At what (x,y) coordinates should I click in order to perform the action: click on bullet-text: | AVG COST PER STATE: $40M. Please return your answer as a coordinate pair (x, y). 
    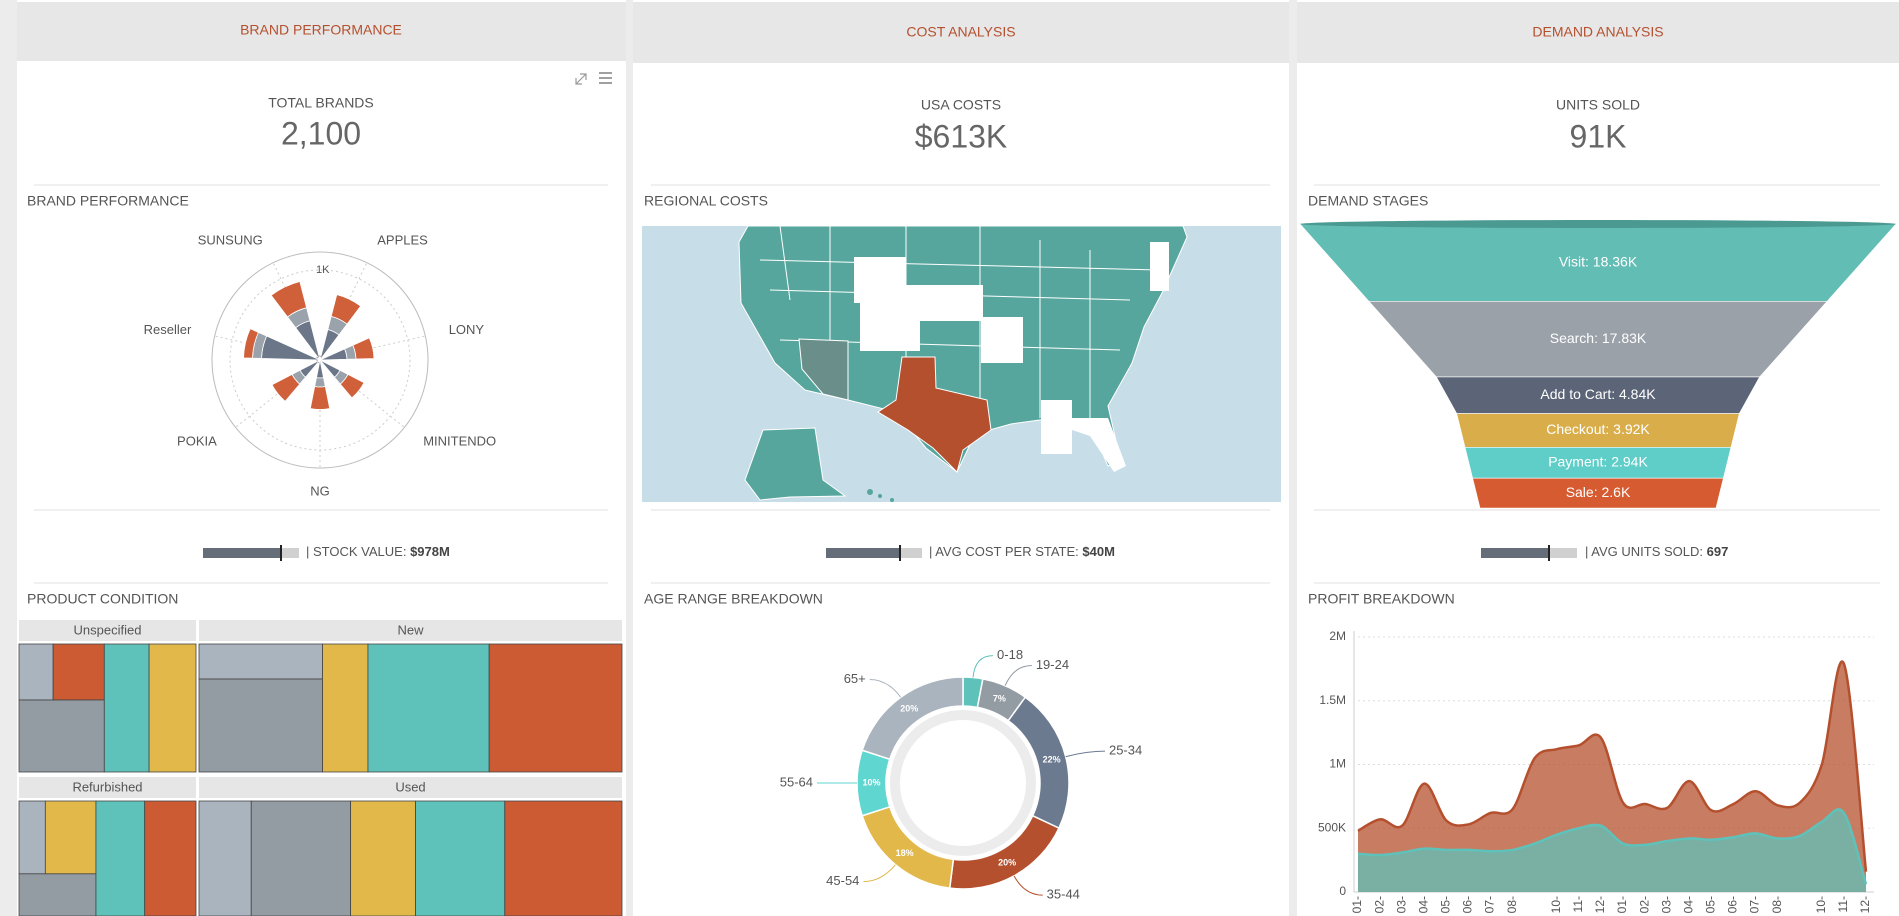
    Looking at the image, I should click on (1022, 551).